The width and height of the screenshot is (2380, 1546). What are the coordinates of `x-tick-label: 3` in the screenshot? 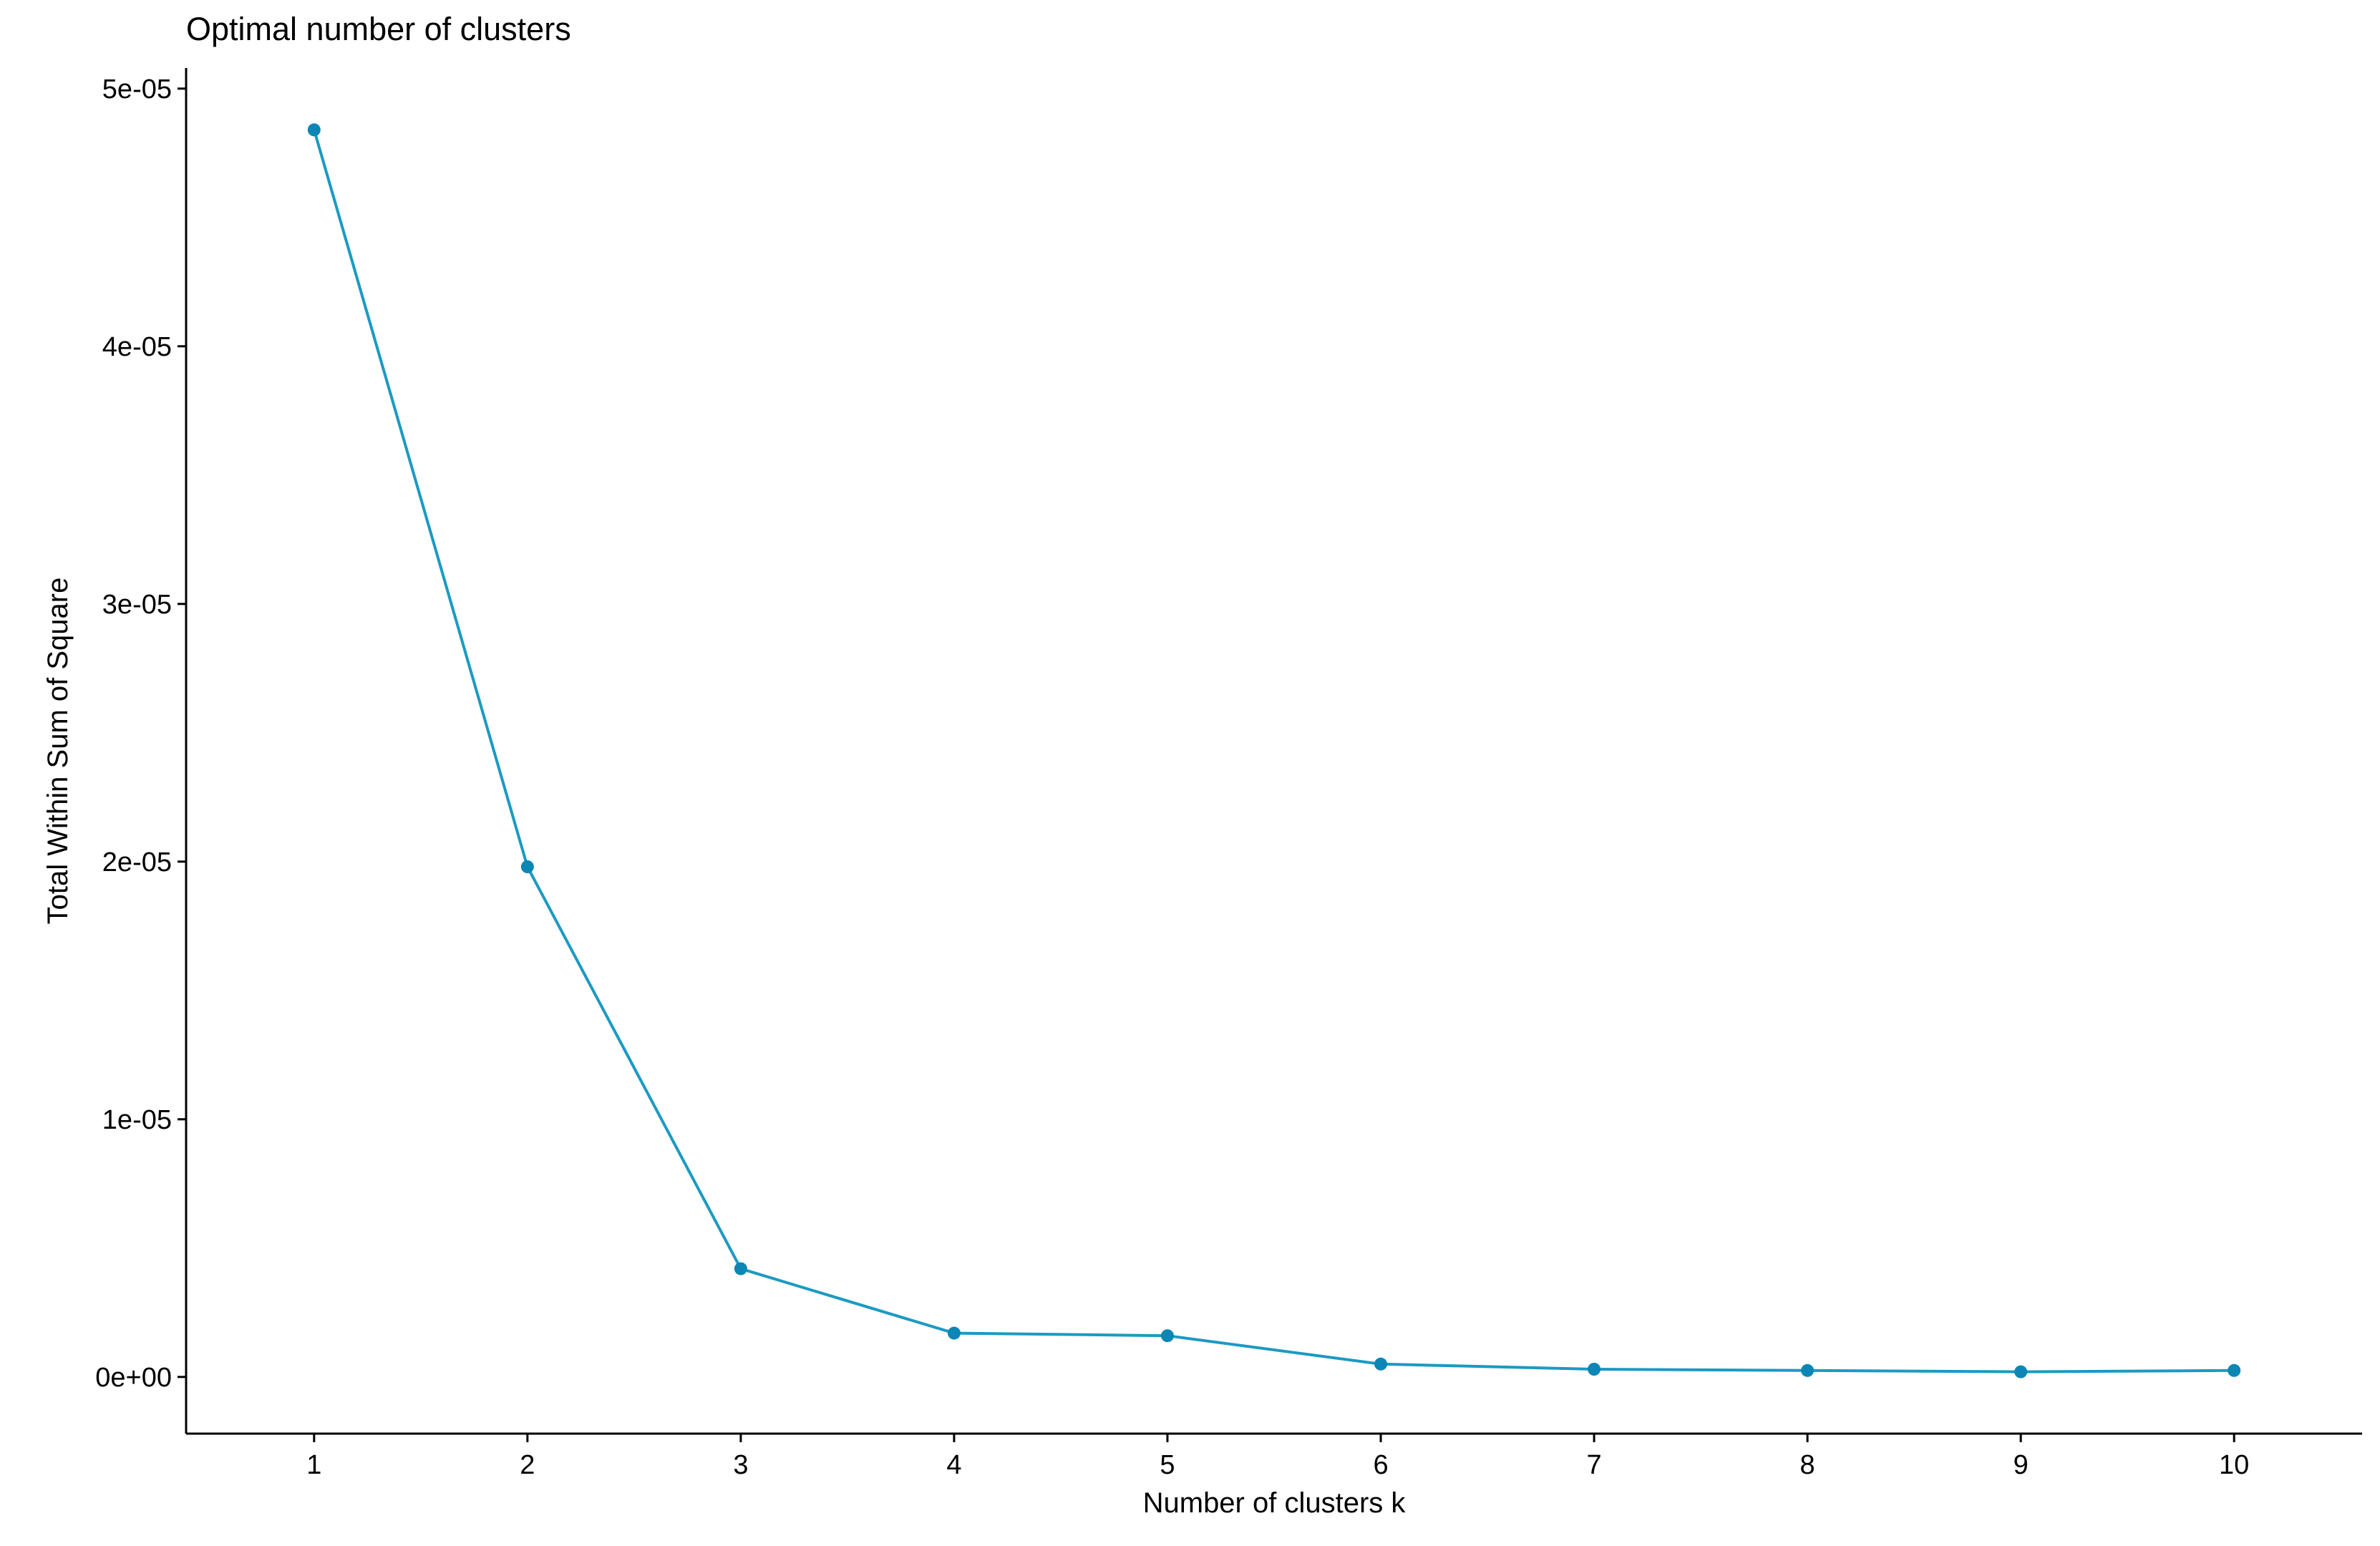 It's located at (740, 1465).